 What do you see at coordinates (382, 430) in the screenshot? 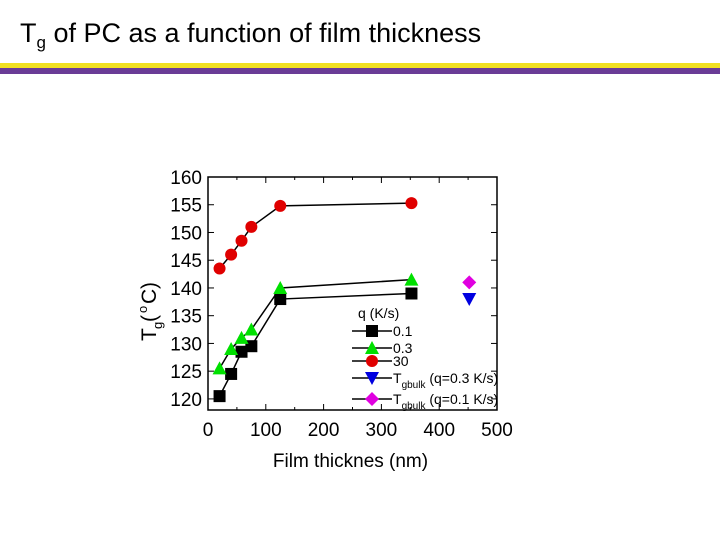
I see `x-tick-label: 300` at bounding box center [382, 430].